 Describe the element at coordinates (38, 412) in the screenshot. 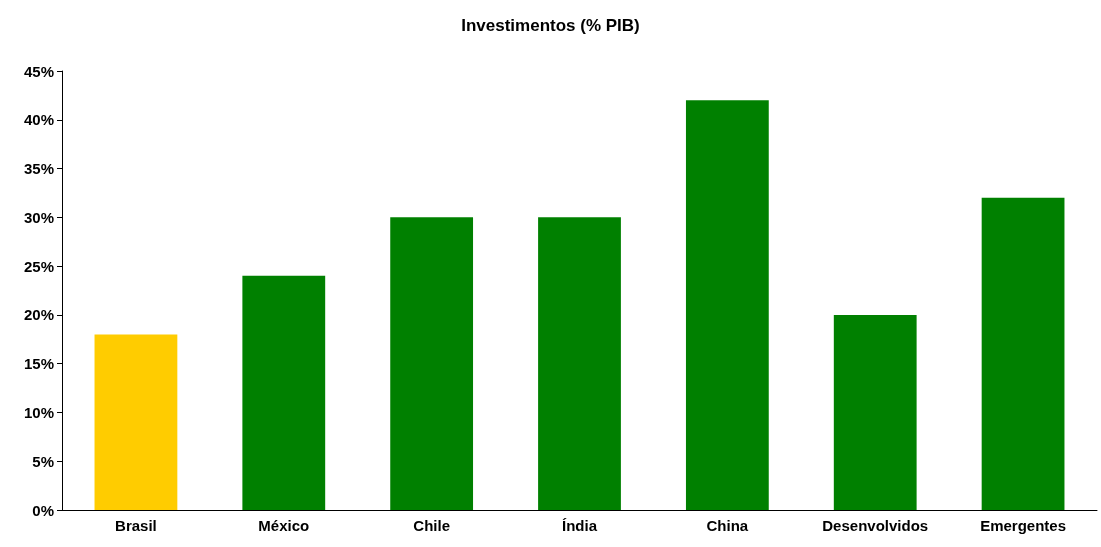

I see `y-tick-label: 10%` at that location.